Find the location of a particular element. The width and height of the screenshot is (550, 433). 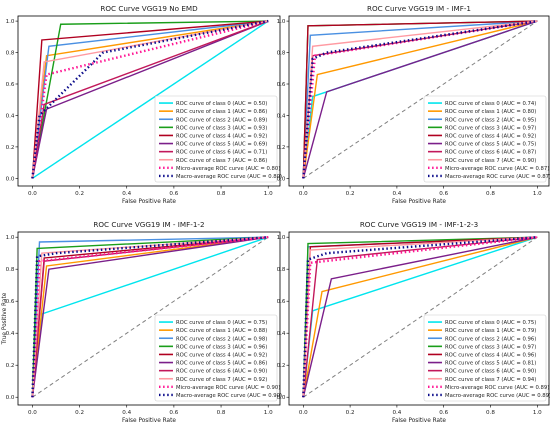

legend-label: ROC curve of class 5 (AUC = 0.86) is located at coordinates (221, 364).